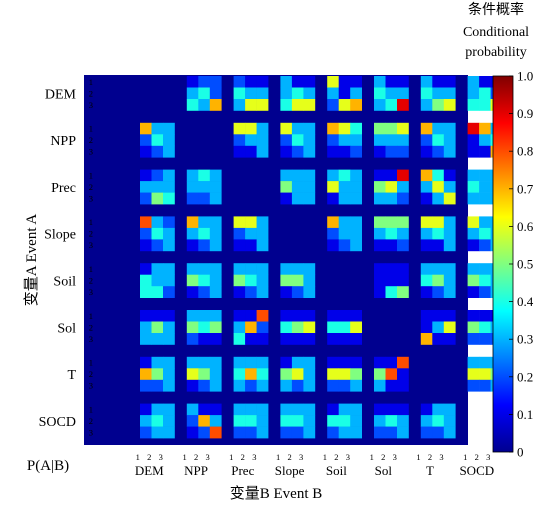 Image resolution: width=540 pixels, height=512 pixels. What do you see at coordinates (525, 113) in the screenshot?
I see `colorbar-tick-label: 0.9` at bounding box center [525, 113].